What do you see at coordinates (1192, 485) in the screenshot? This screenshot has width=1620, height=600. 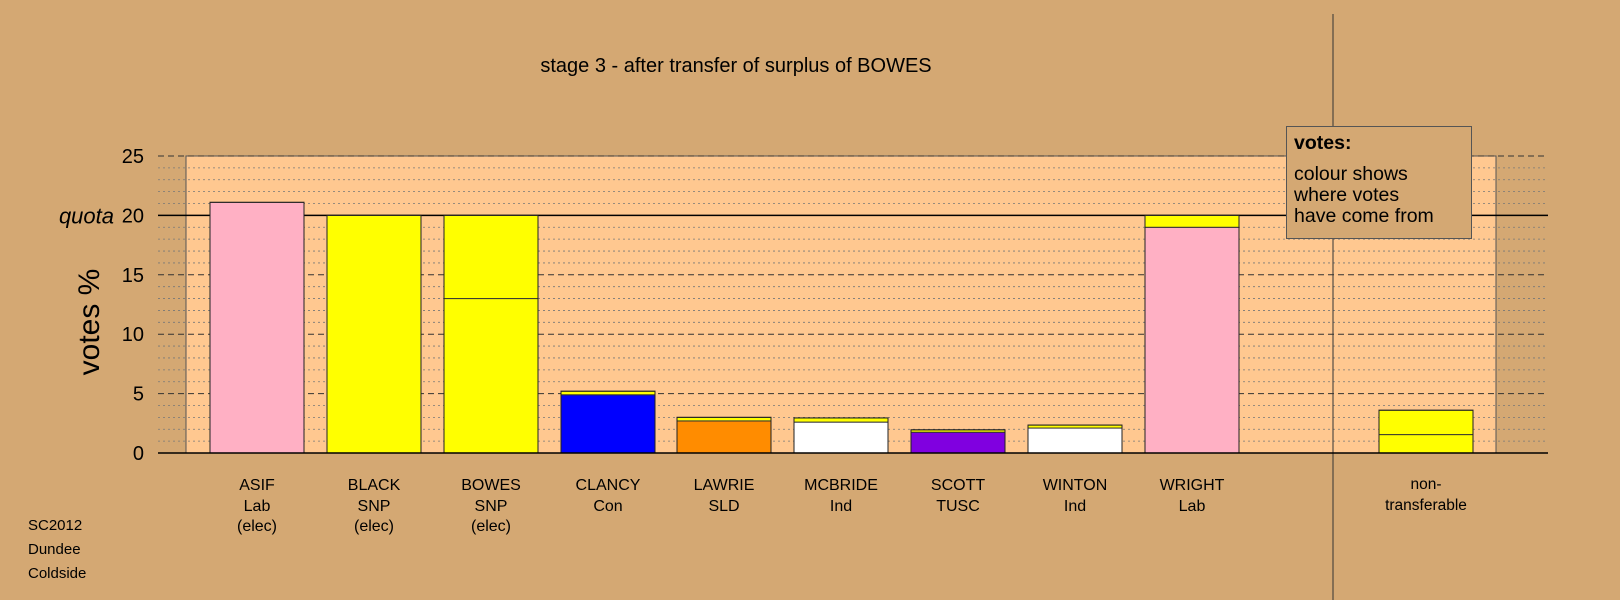 I see `x-label-name-wright: WRIGHT` at bounding box center [1192, 485].